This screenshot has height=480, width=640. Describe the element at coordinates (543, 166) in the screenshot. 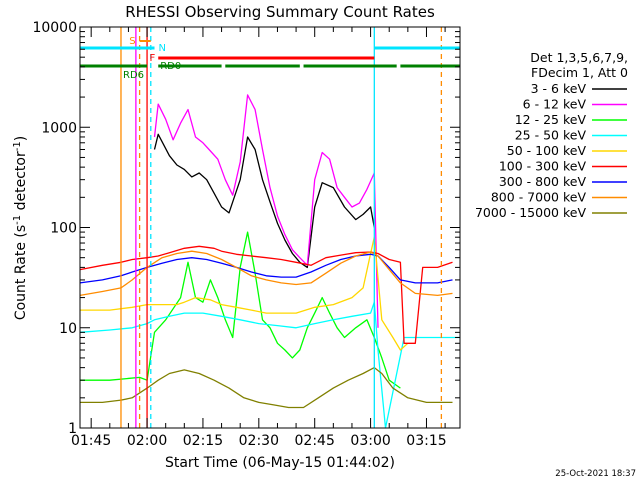

I see `legend-label-100-300-kev: 100 - 300 keV` at that location.